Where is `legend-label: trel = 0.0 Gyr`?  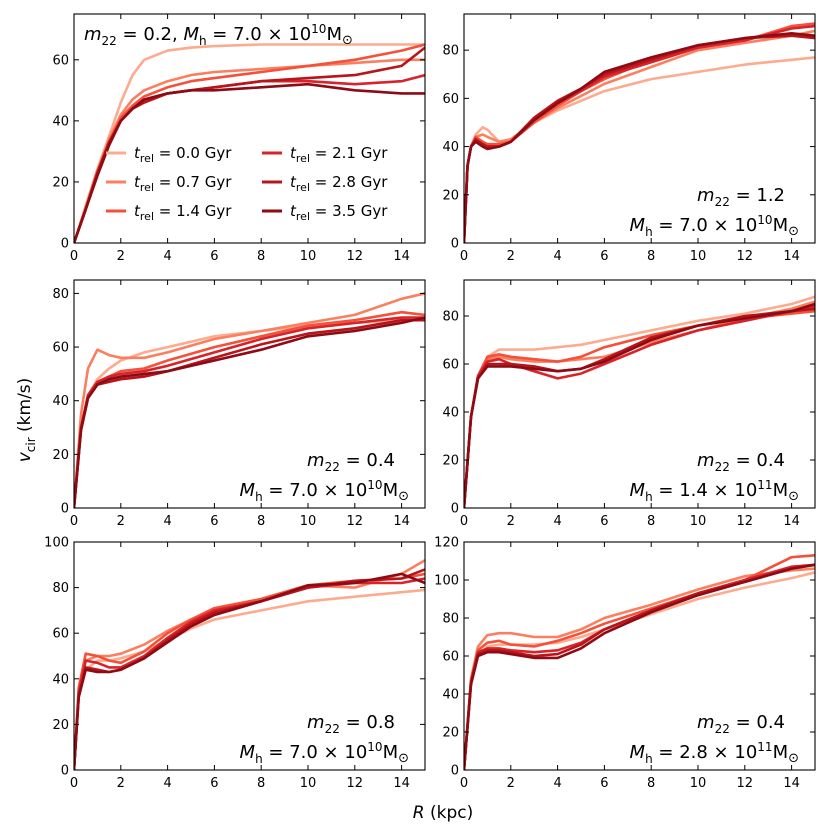 legend-label: trel = 0.0 Gyr is located at coordinates (183, 154).